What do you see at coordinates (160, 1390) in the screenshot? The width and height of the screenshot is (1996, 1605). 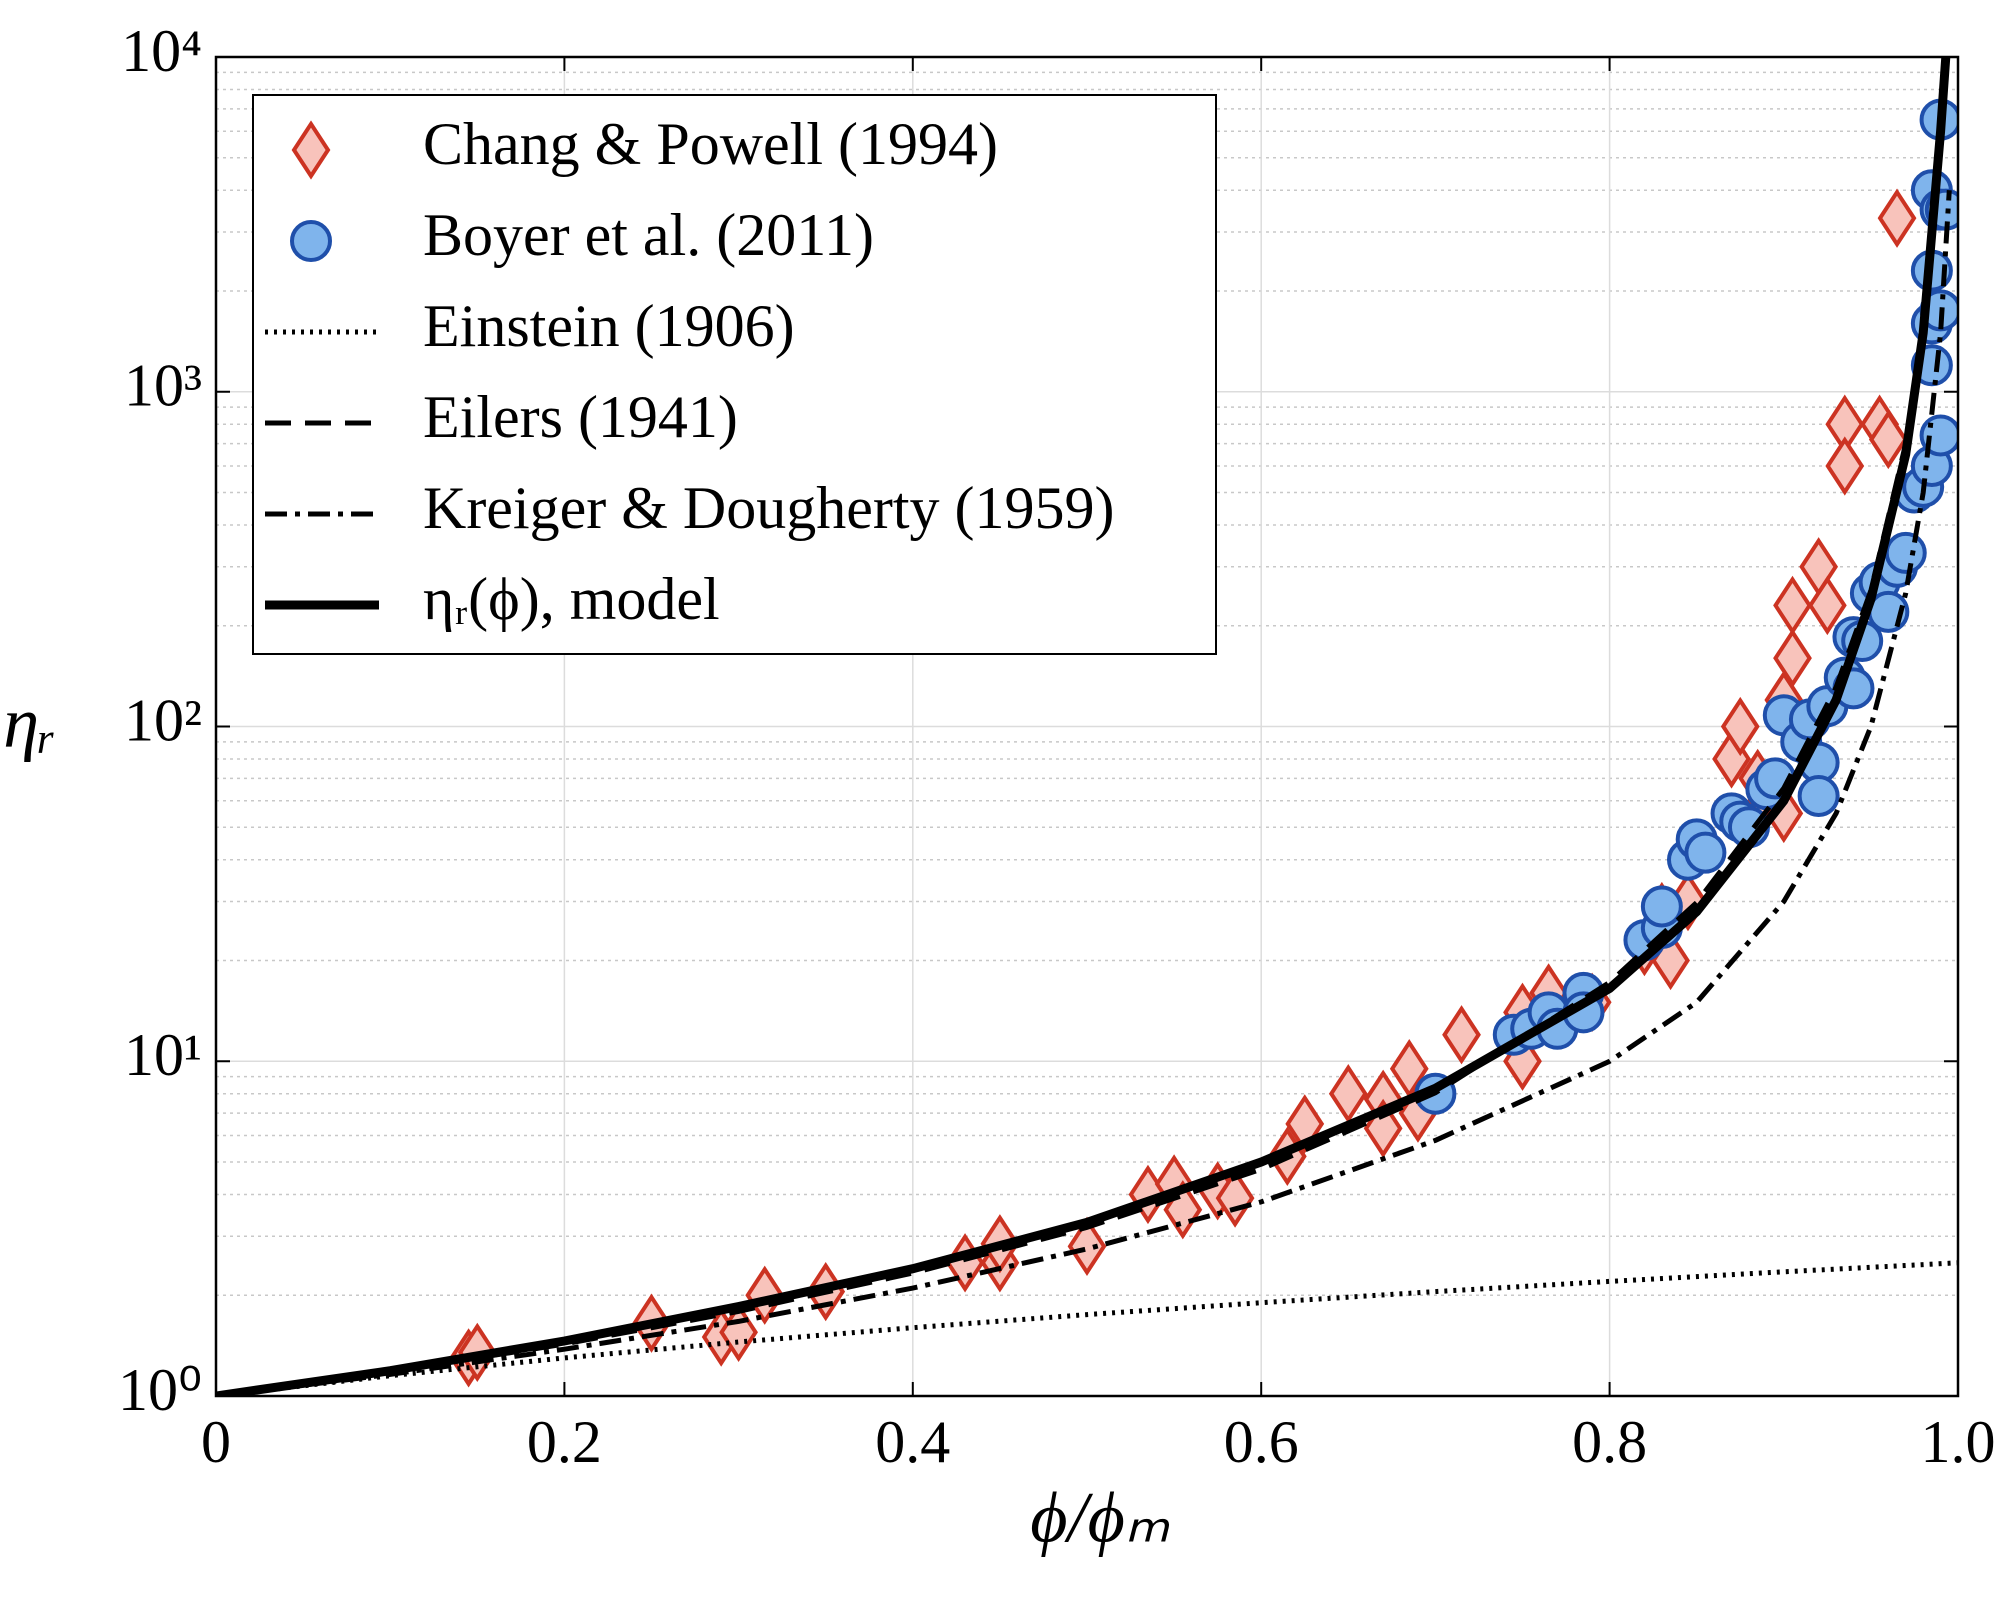 I see `y-tick-label: 10⁰` at bounding box center [160, 1390].